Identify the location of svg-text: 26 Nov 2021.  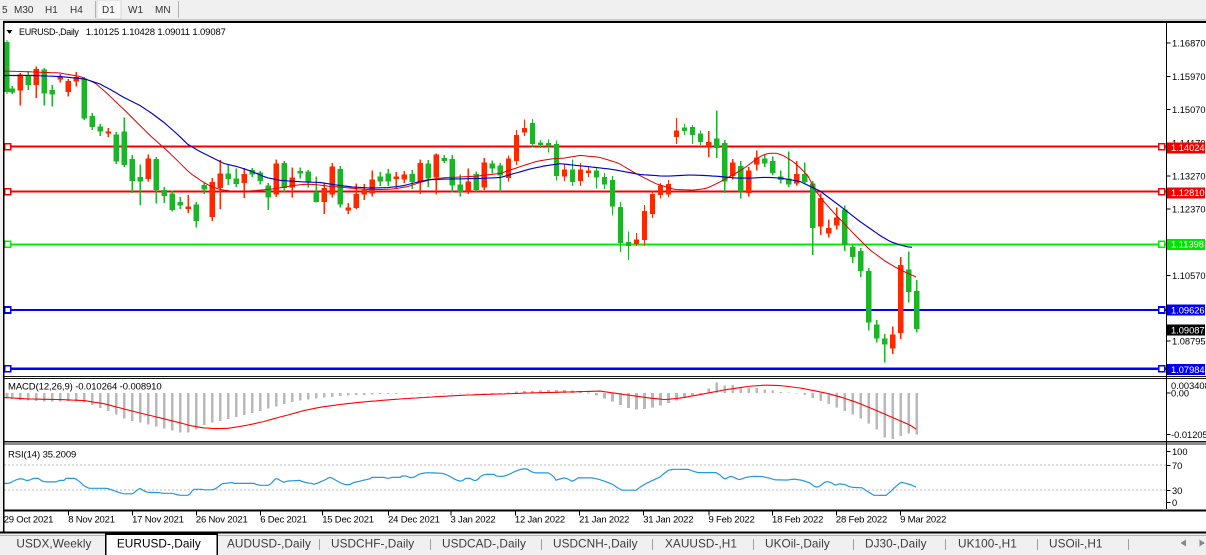
(222, 520).